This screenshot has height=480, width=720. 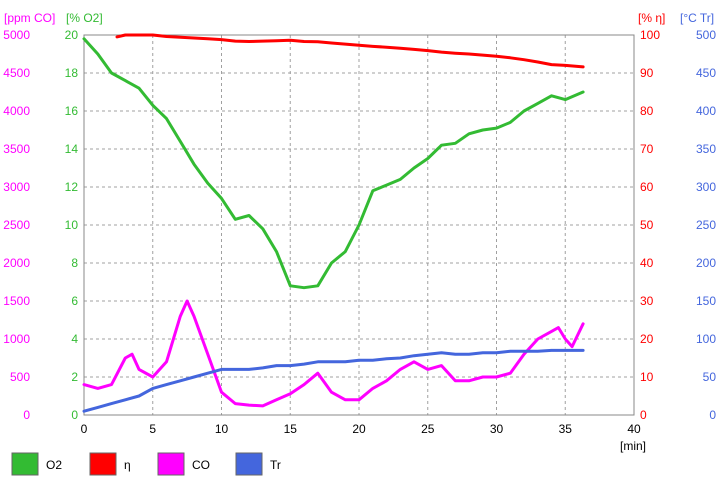 What do you see at coordinates (74, 263) in the screenshot?
I see `o2-tick-label: 8` at bounding box center [74, 263].